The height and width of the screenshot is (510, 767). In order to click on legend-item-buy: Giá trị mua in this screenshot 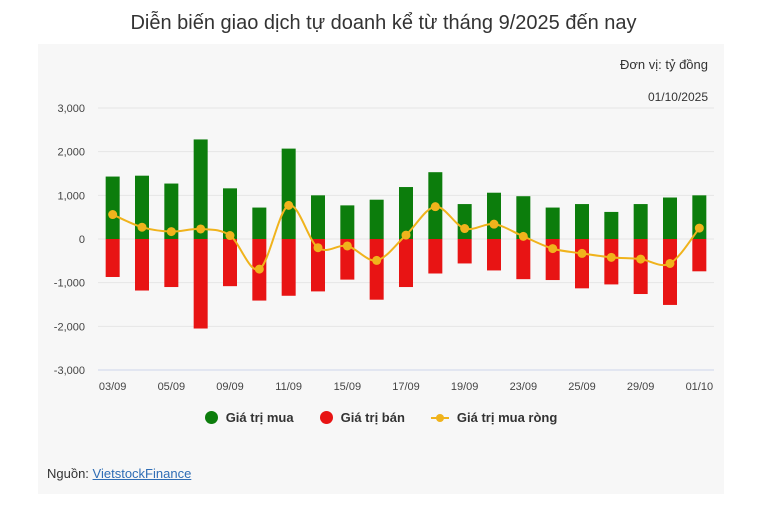, I will do `click(249, 417)`.